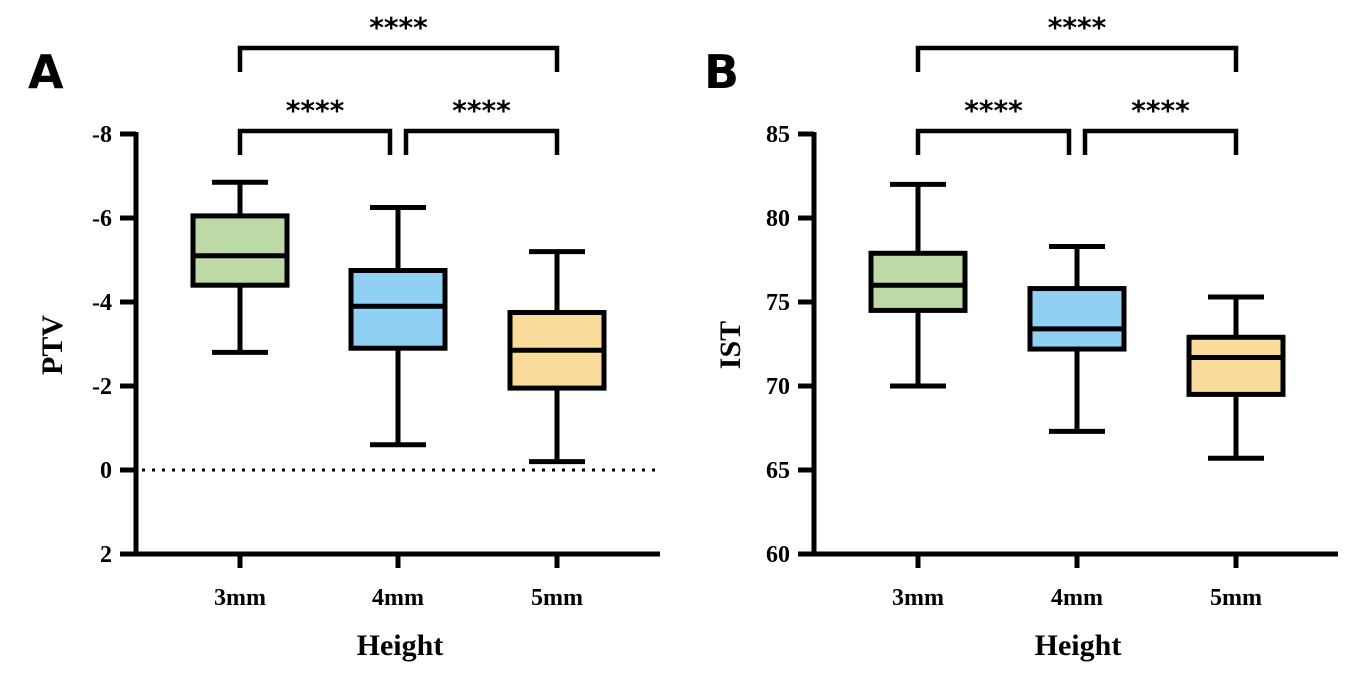 The image size is (1361, 676). Describe the element at coordinates (398, 598) in the screenshot. I see `panel-a-x-tick-label: 4mm` at that location.